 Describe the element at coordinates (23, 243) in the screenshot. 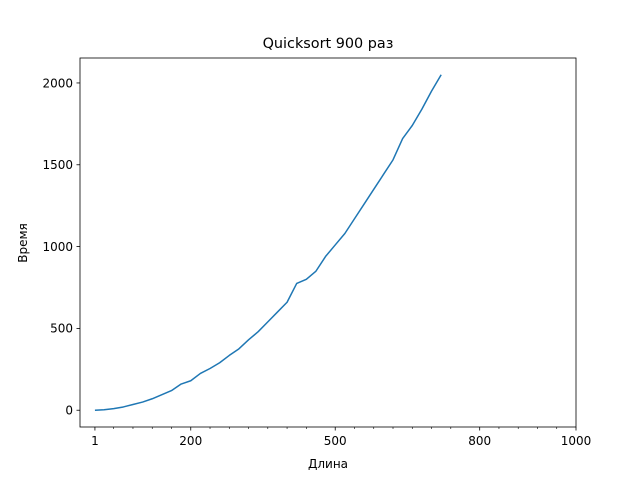

I see `y-axis-label: Время` at that location.